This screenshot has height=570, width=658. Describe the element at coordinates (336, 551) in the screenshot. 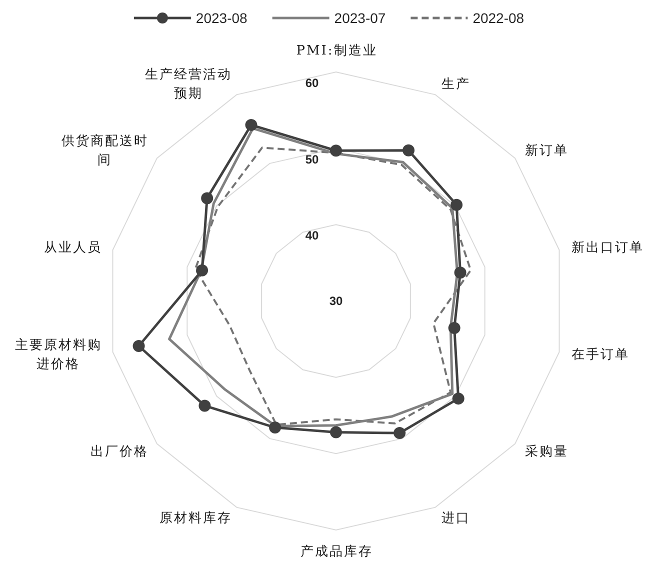

I see `spoke-label: 产成品库存` at that location.